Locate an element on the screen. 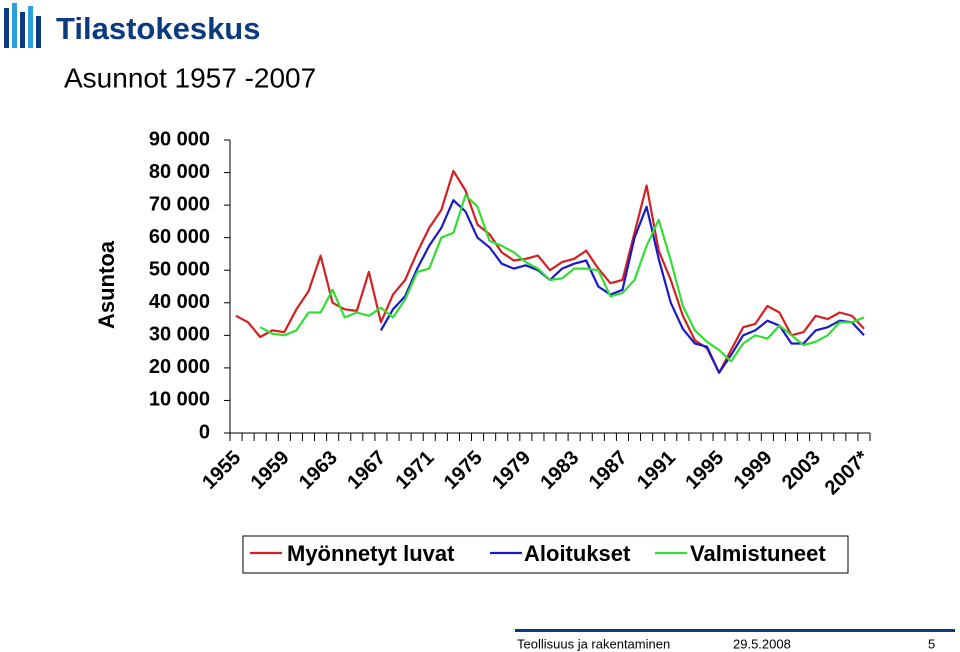  x-tick-label: 2007* is located at coordinates (847, 473).